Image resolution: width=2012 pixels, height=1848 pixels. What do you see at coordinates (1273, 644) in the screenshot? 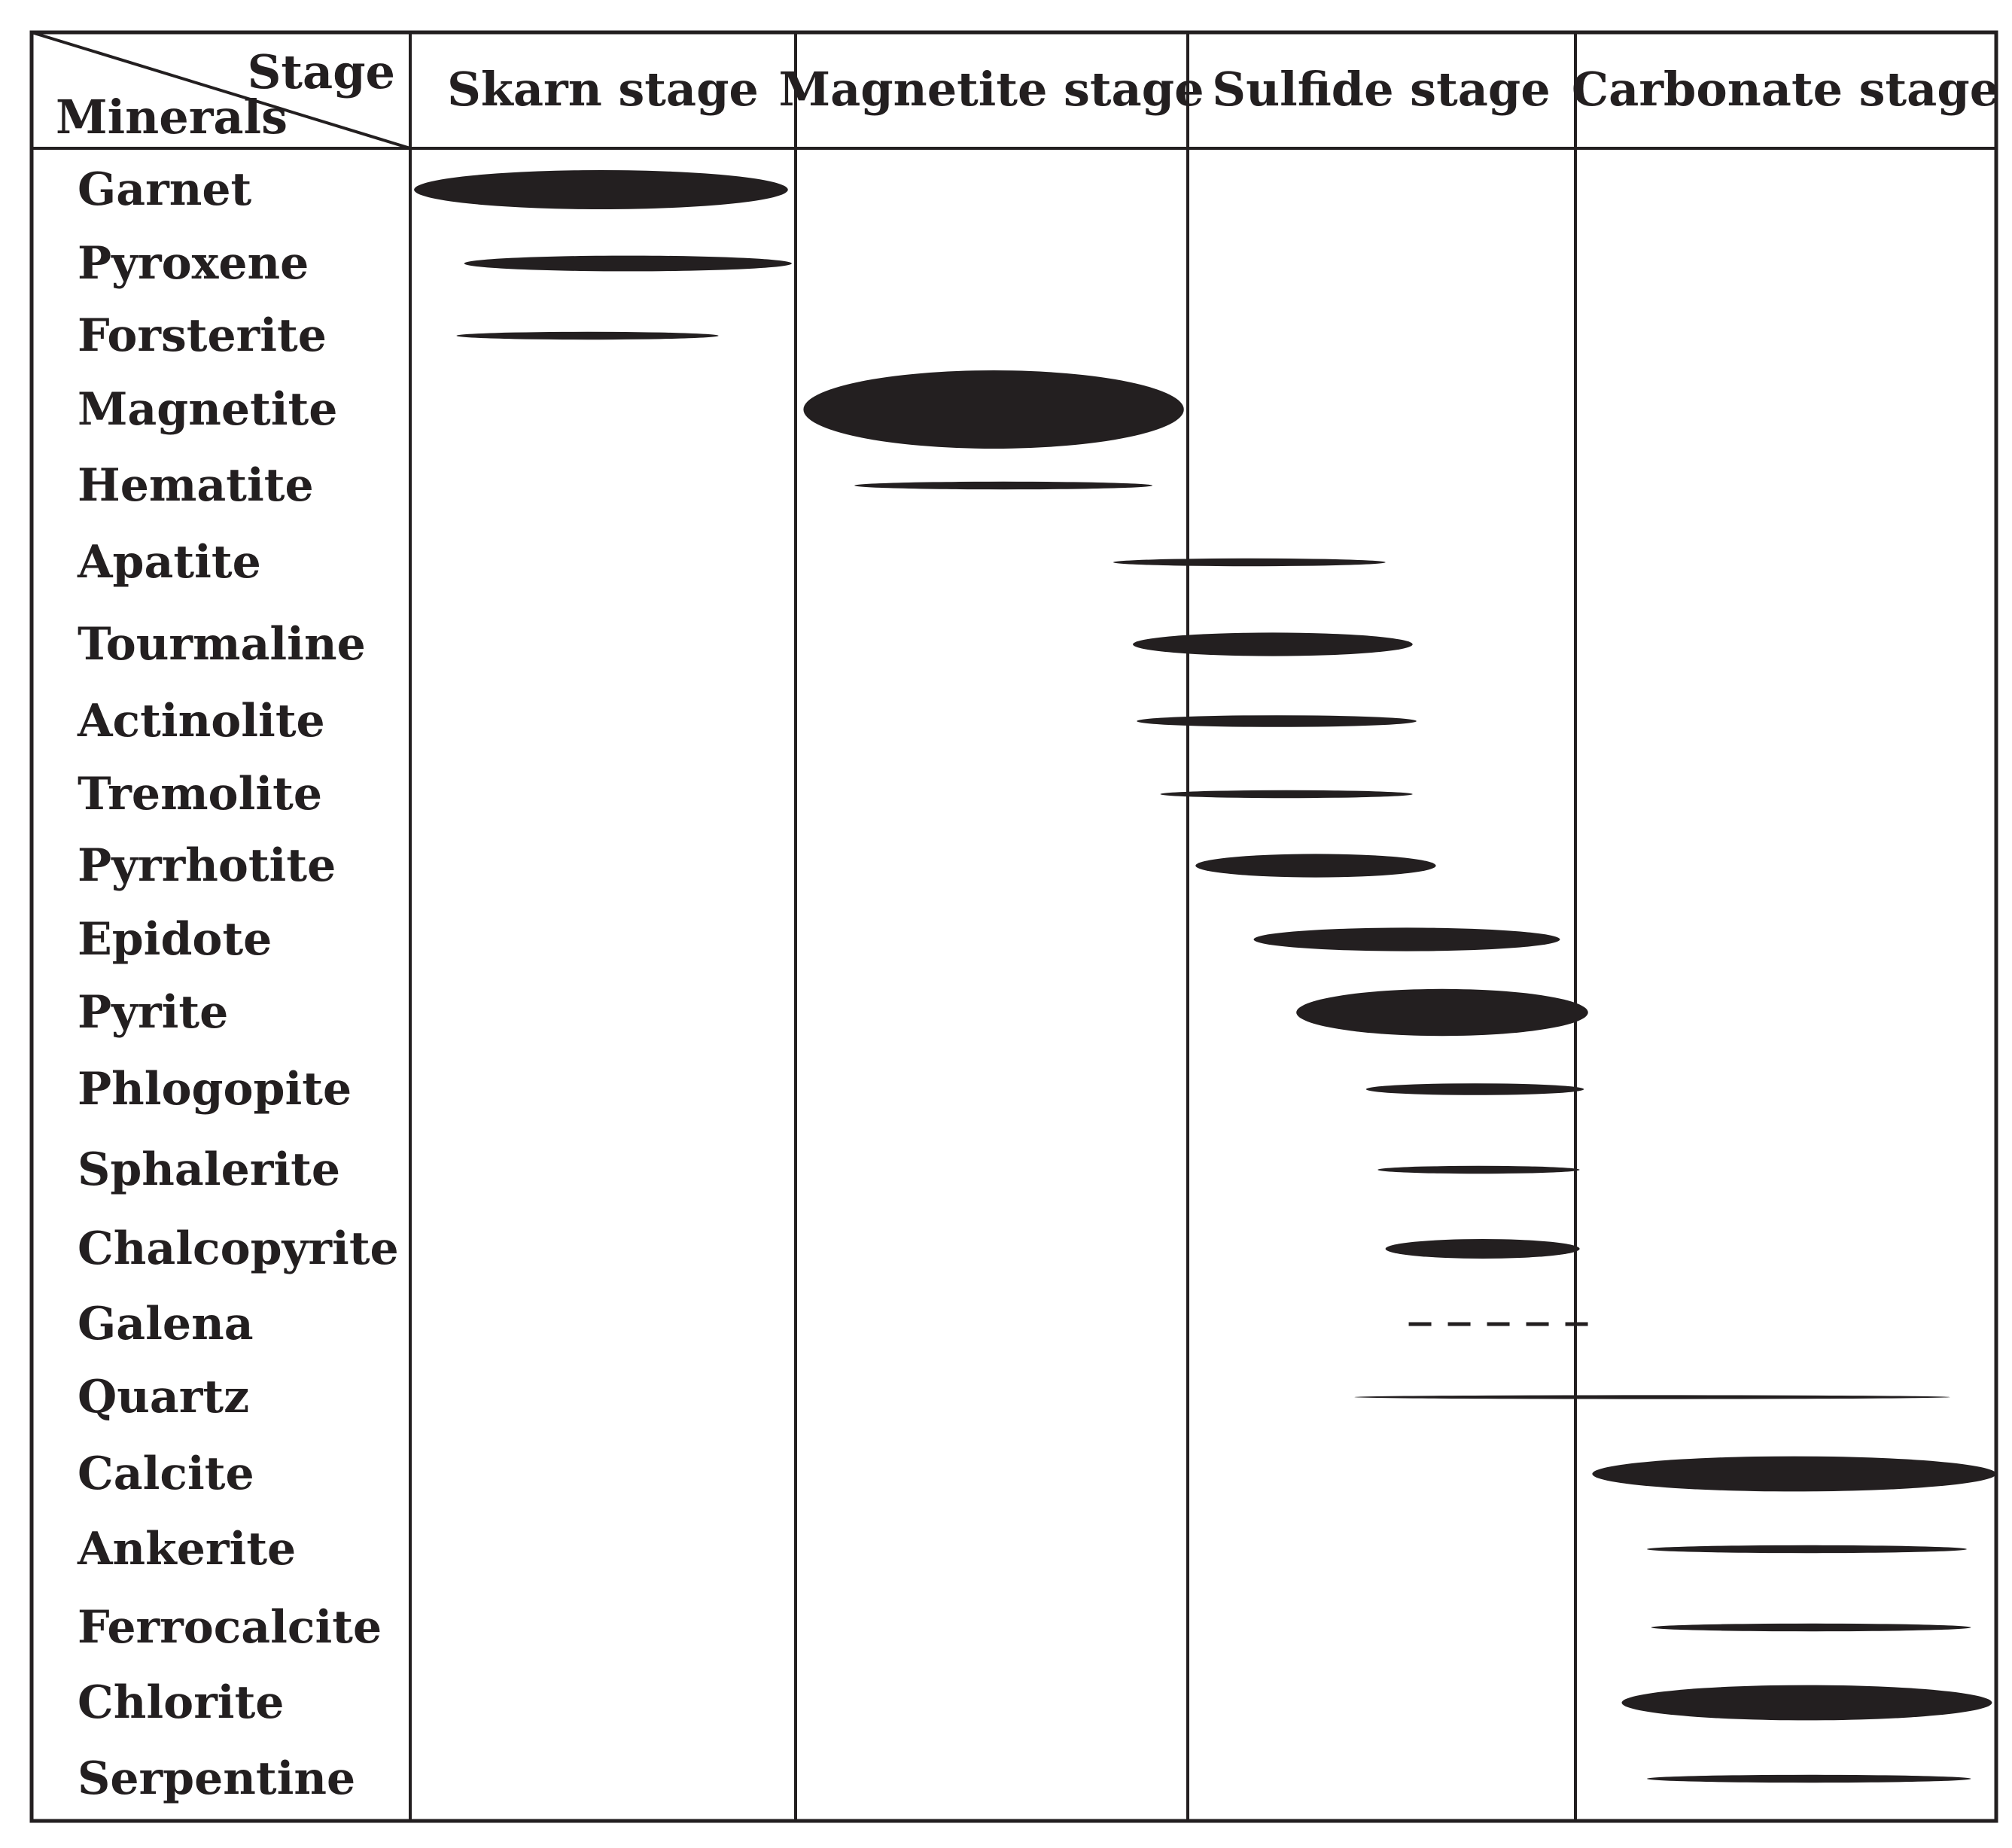
I see `mineral-bar-tourmaline` at bounding box center [1273, 644].